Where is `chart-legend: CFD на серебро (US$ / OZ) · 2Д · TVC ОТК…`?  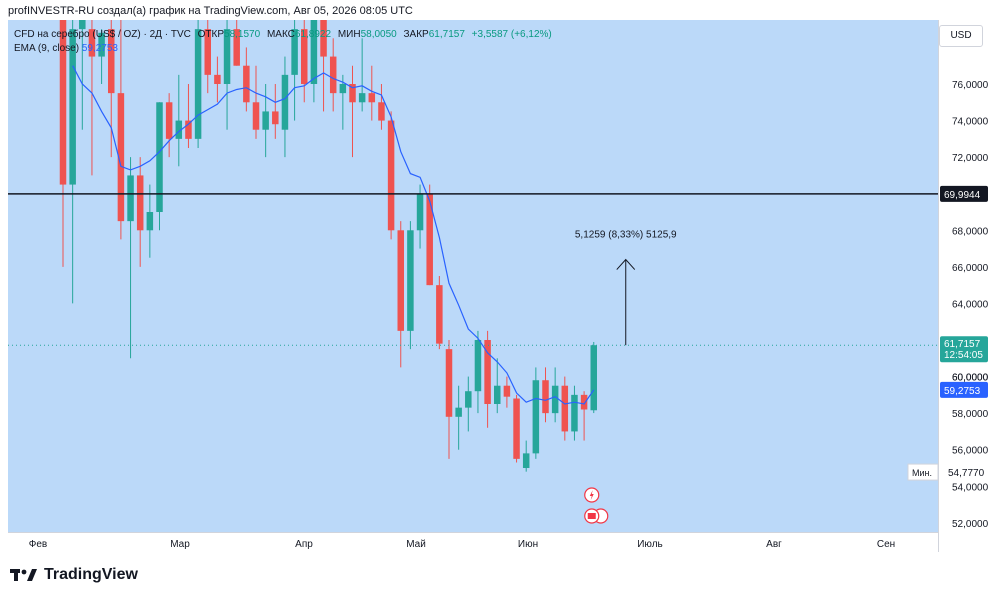 chart-legend: CFD на серебро (US$ / OZ) · 2Д · TVC ОТК… is located at coordinates (283, 42).